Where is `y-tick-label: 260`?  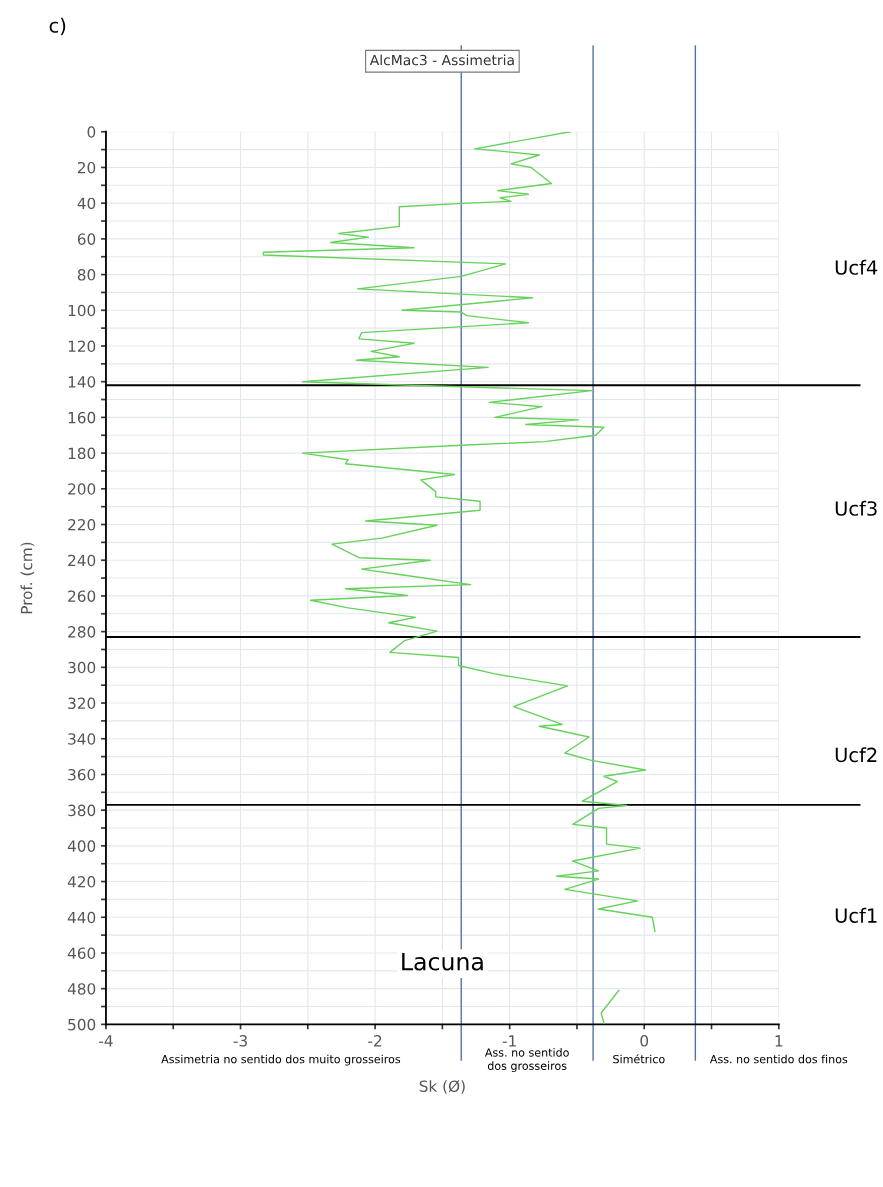
y-tick-label: 260 is located at coordinates (82, 596).